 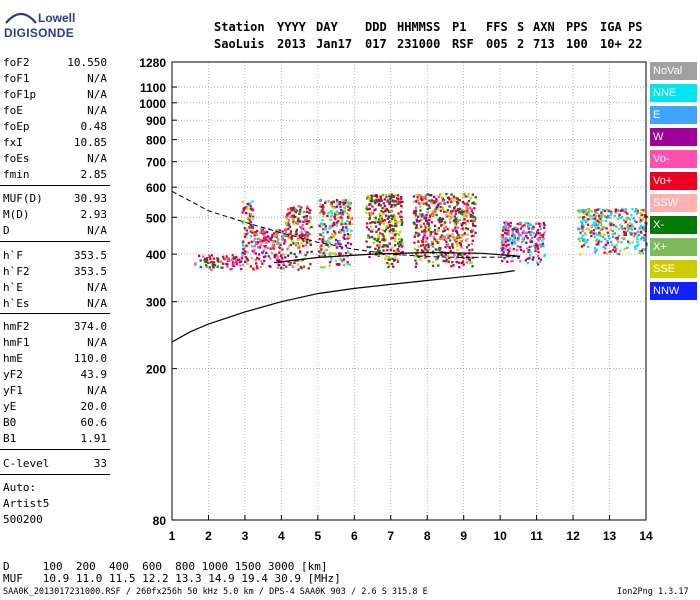 What do you see at coordinates (673, 115) in the screenshot?
I see `legend-item-e: E` at bounding box center [673, 115].